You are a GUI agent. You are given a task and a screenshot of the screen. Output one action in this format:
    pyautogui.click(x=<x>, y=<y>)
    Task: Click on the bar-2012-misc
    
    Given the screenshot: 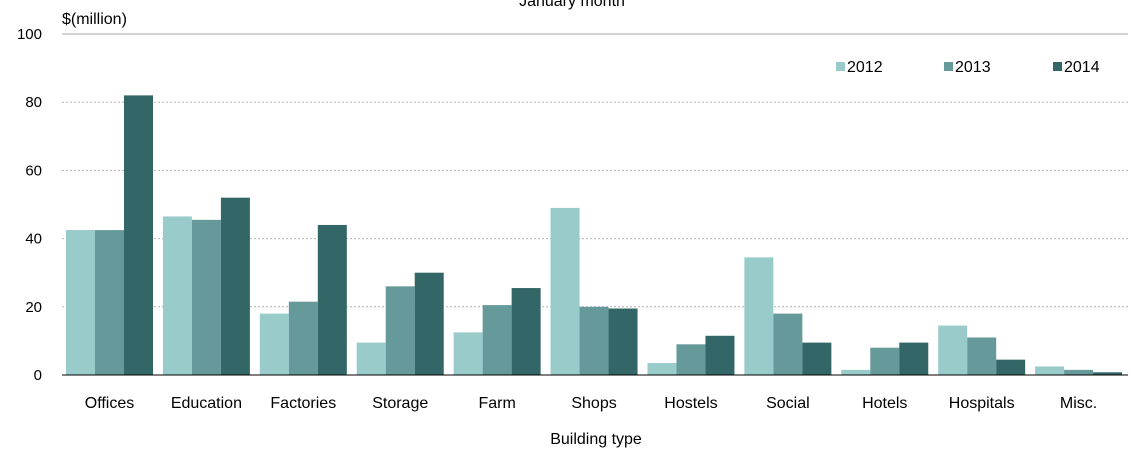 What is the action you would take?
    pyautogui.click(x=1050, y=370)
    